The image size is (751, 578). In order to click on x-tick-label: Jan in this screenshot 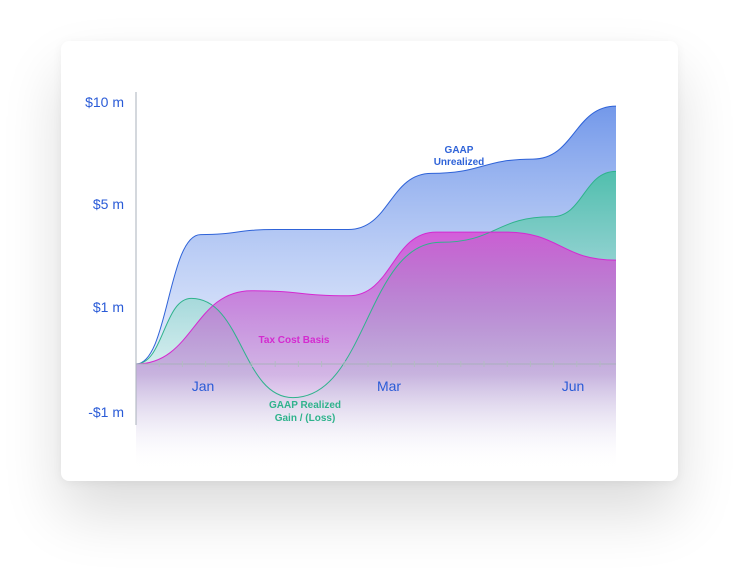, I will do `click(203, 386)`.